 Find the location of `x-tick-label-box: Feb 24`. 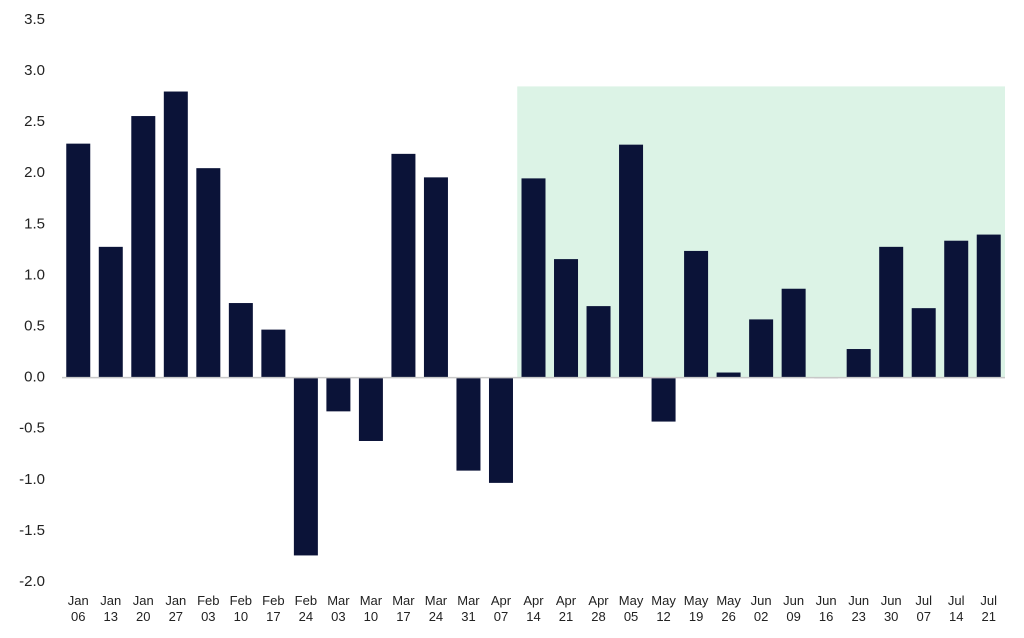

x-tick-label-box: Feb 24 is located at coordinates (306, 608).